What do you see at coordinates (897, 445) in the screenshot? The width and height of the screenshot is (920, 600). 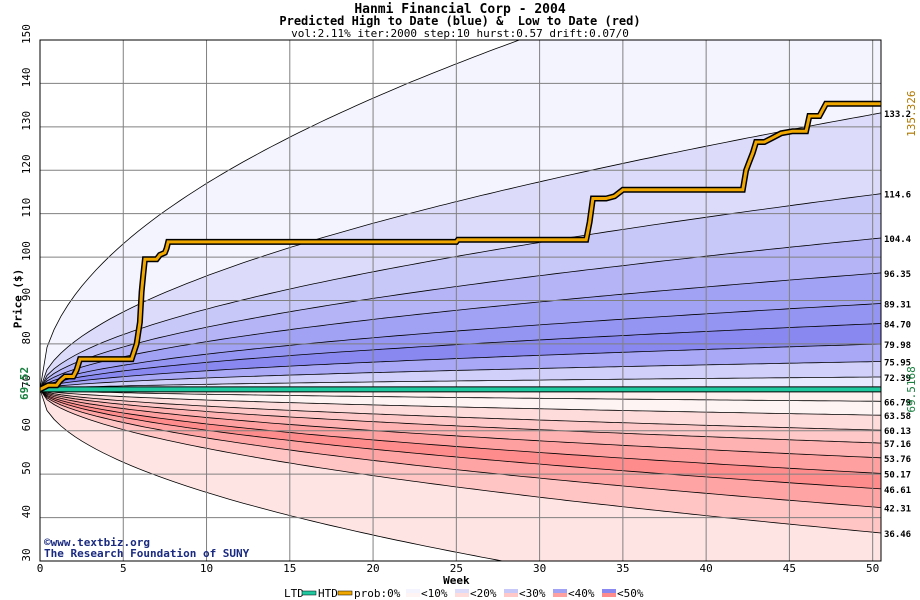 I see `right-value-label: 57.16` at bounding box center [897, 445].